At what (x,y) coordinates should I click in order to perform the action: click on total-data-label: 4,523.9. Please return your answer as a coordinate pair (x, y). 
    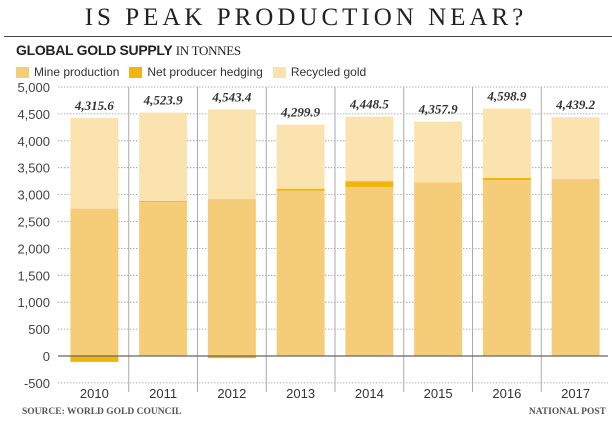
    Looking at the image, I should click on (163, 100).